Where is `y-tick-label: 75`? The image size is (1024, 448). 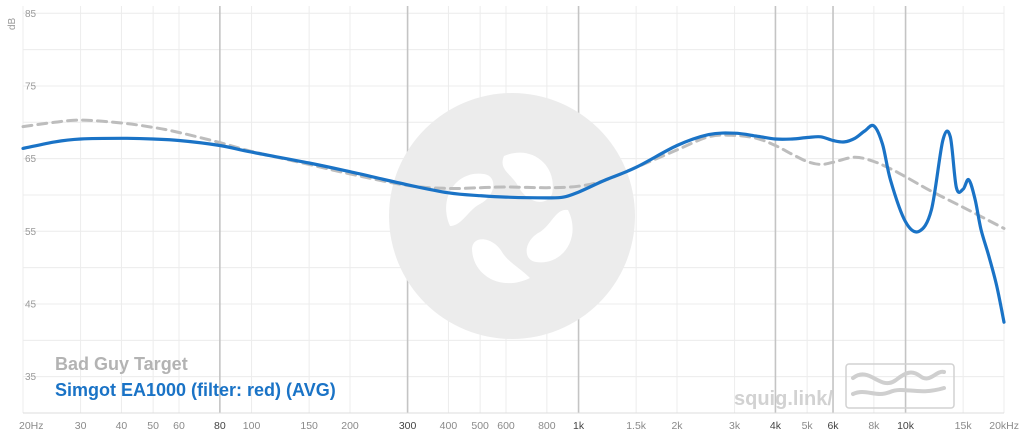 y-tick-label: 75 is located at coordinates (31, 86).